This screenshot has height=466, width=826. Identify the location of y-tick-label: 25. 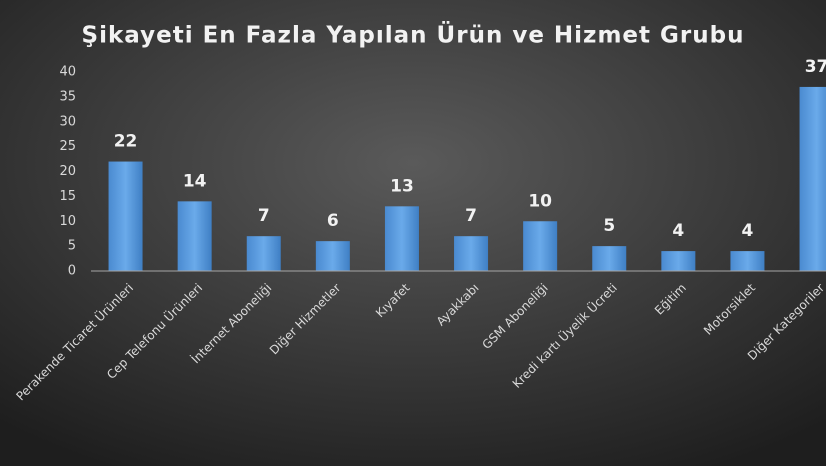
(67, 146).